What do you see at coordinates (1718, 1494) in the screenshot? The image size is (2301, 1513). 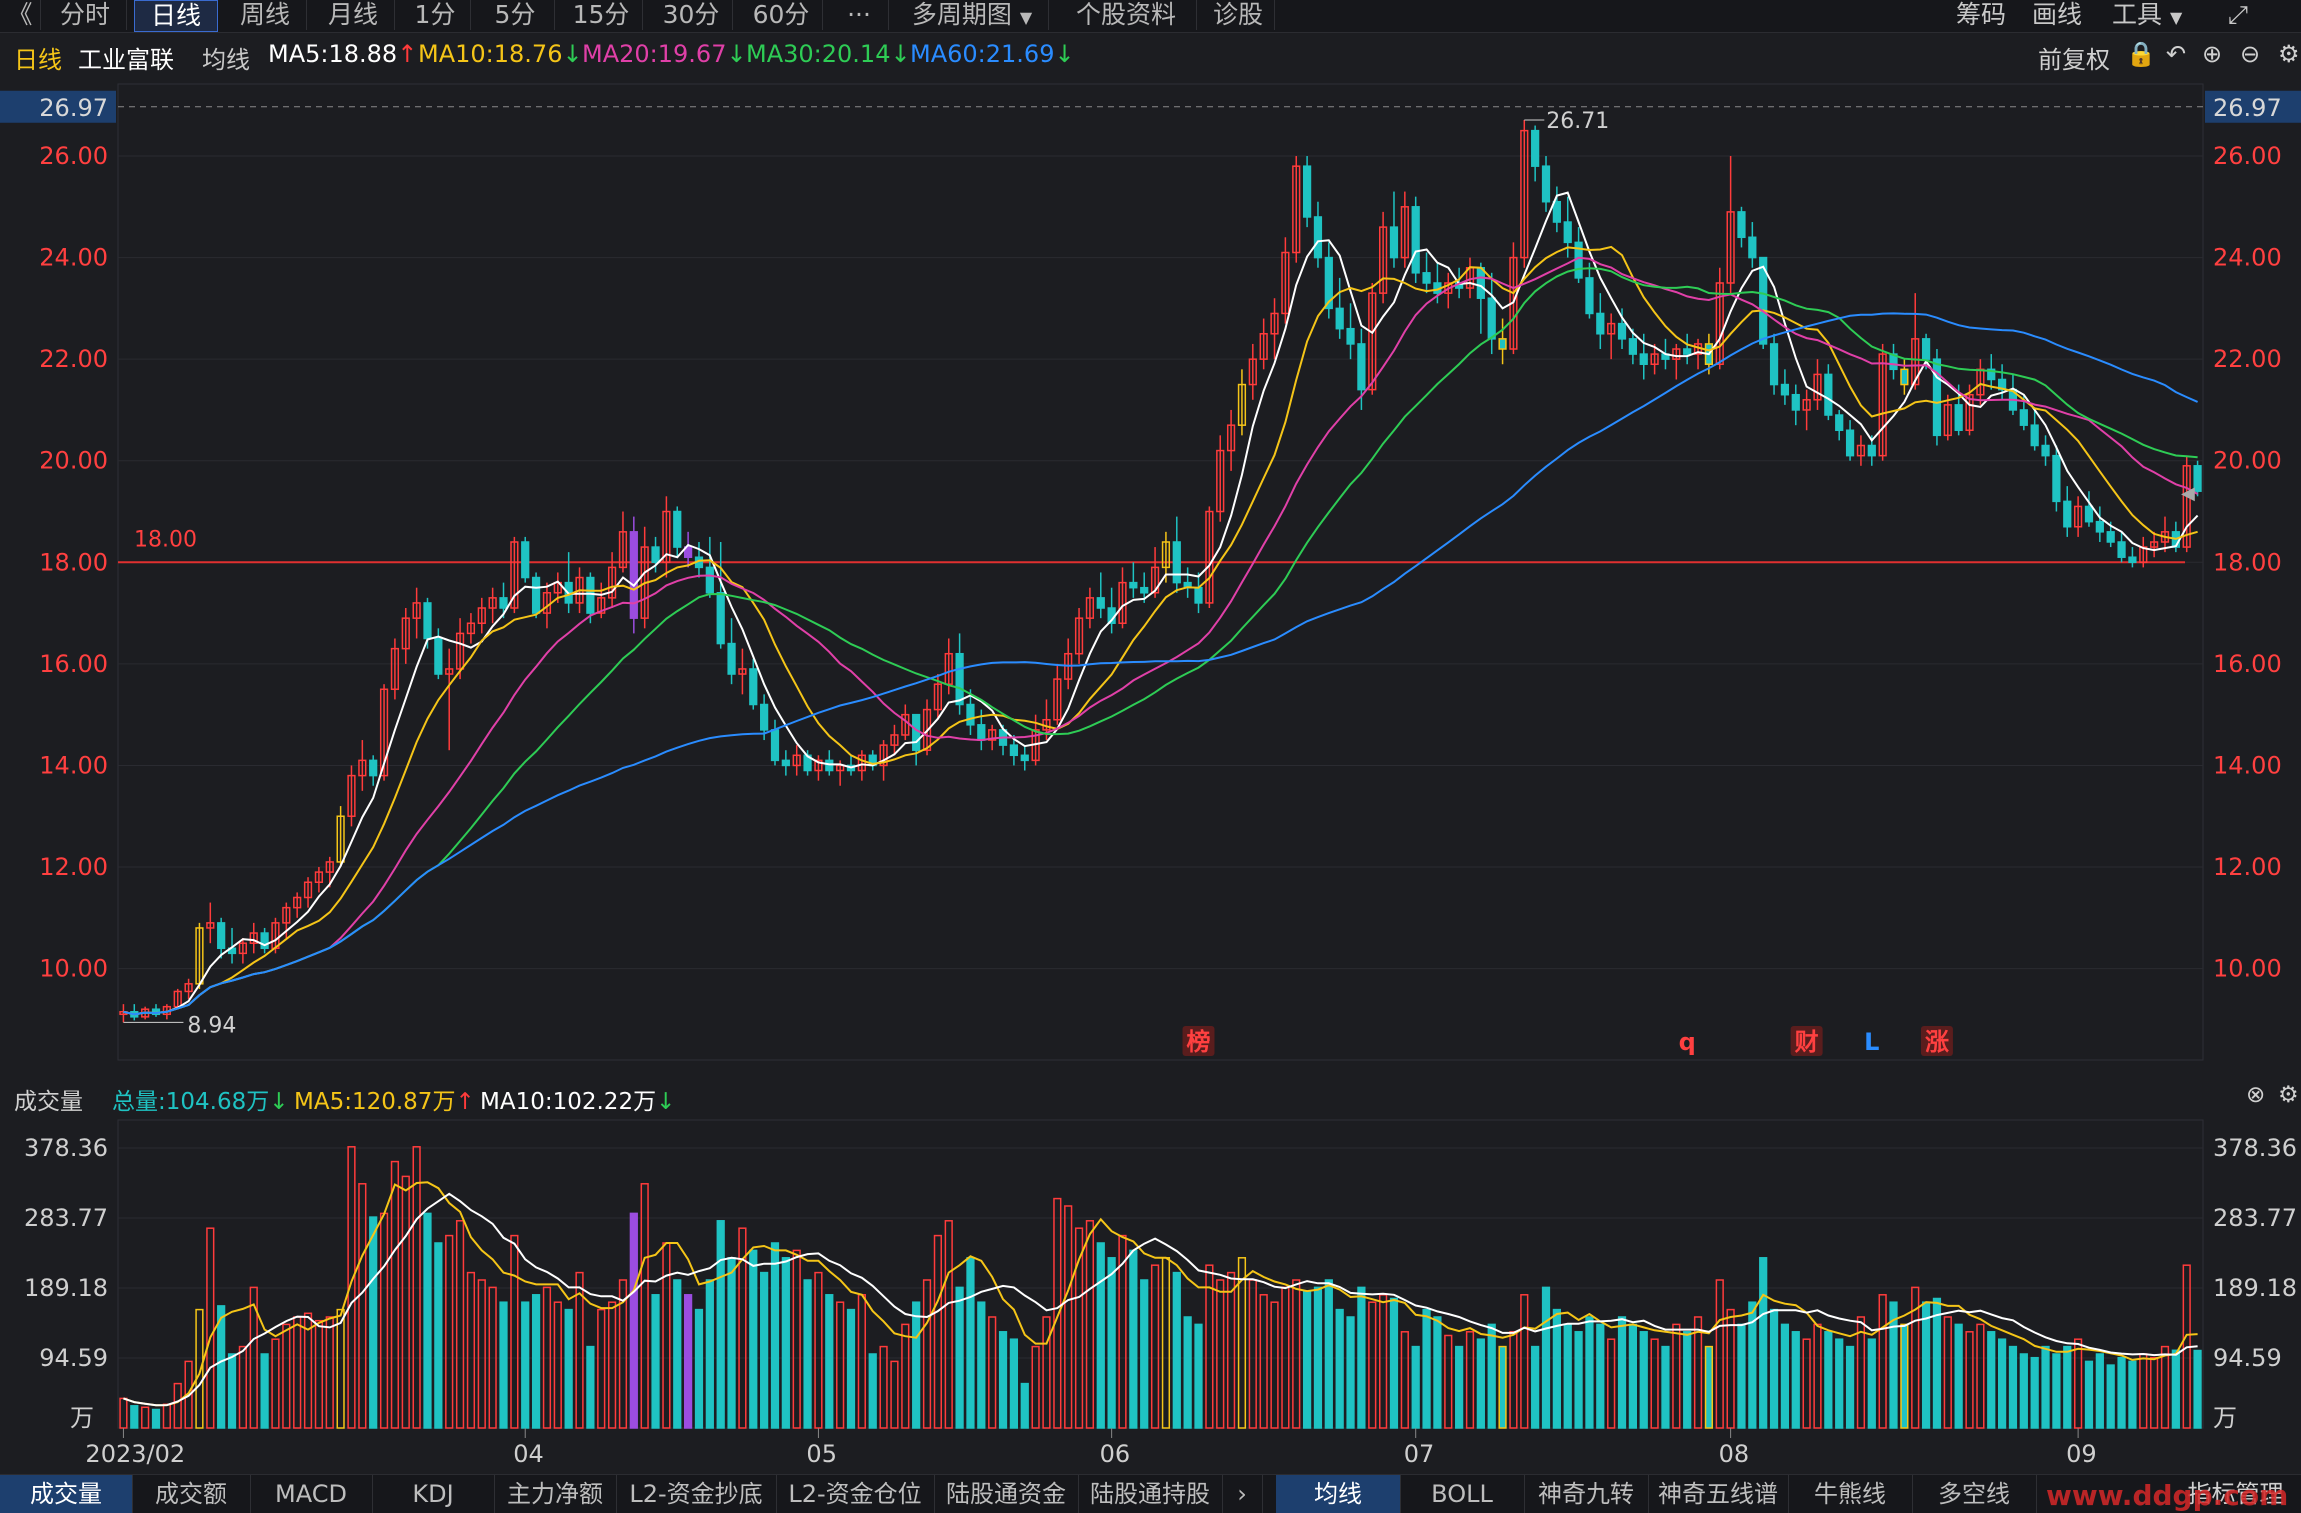 I see `tab-five-line: 神奇五线谱` at bounding box center [1718, 1494].